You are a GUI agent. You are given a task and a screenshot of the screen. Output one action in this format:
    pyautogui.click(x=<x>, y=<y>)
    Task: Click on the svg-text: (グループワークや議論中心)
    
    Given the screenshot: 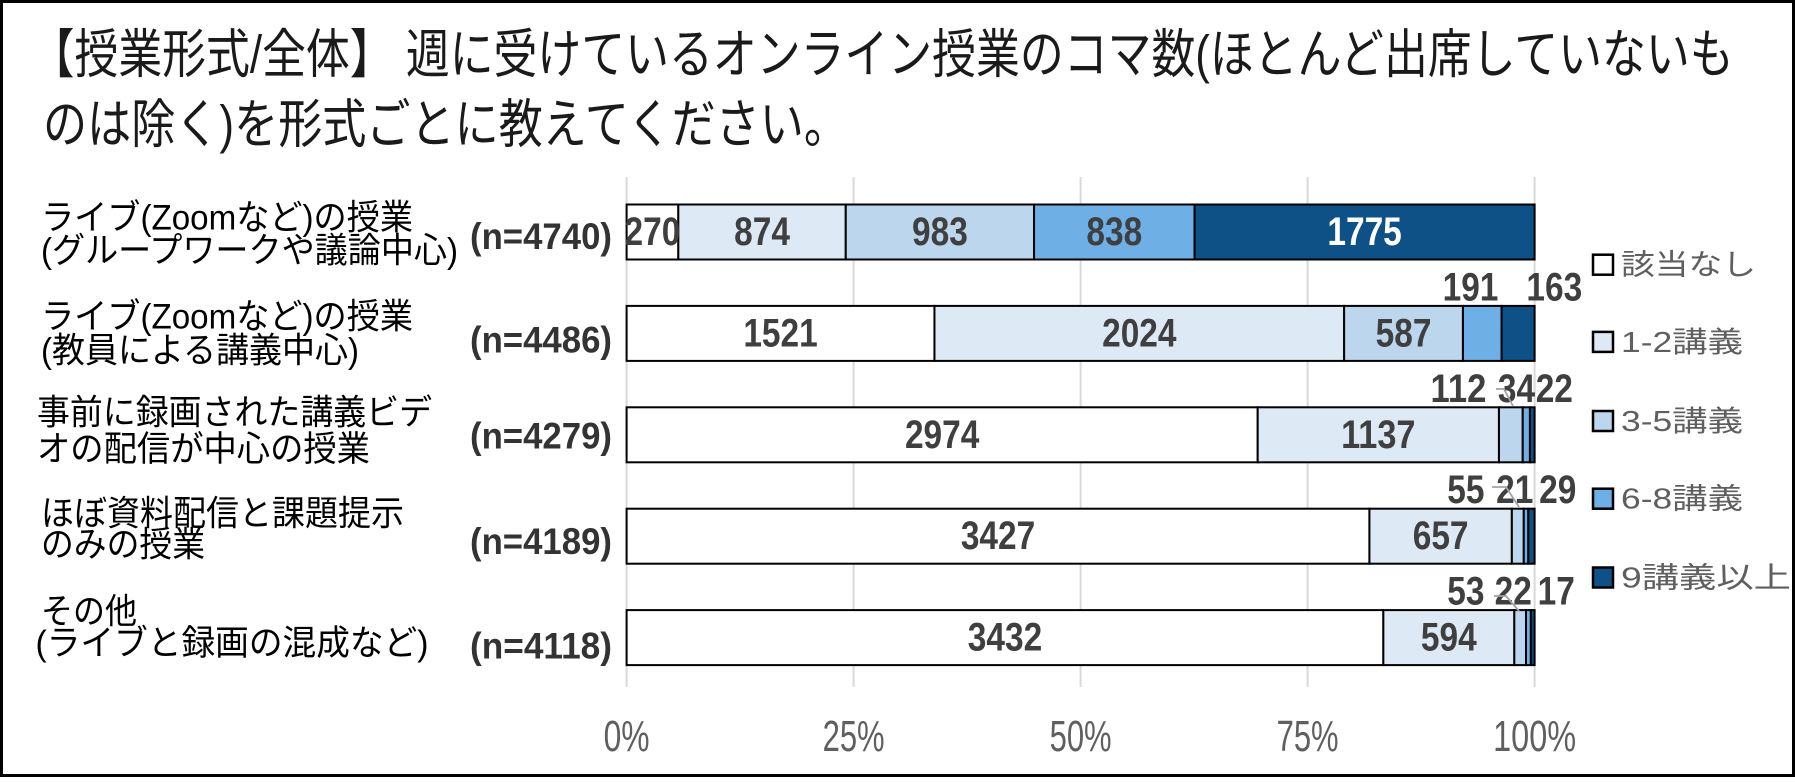 What is the action you would take?
    pyautogui.click(x=249, y=251)
    